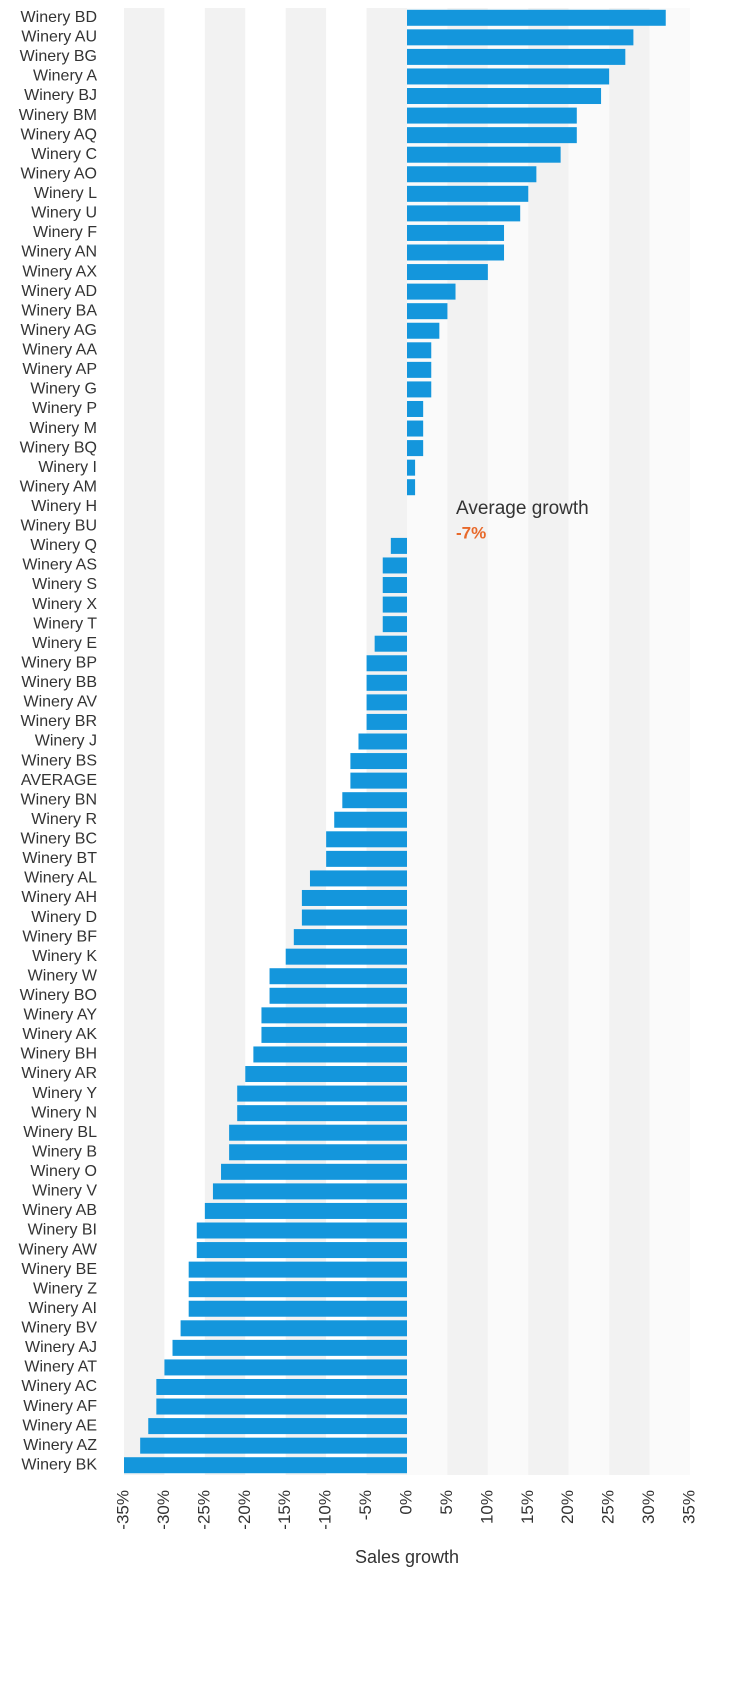  Describe the element at coordinates (59, 780) in the screenshot. I see `y-tick-label: AVERAGE` at that location.